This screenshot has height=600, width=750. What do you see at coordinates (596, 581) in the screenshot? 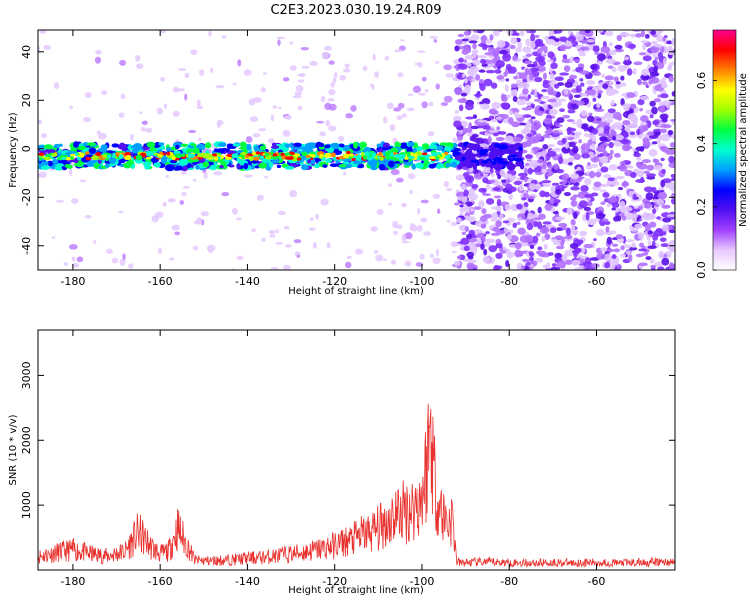
I see `x-tick-label: -60` at bounding box center [596, 581].